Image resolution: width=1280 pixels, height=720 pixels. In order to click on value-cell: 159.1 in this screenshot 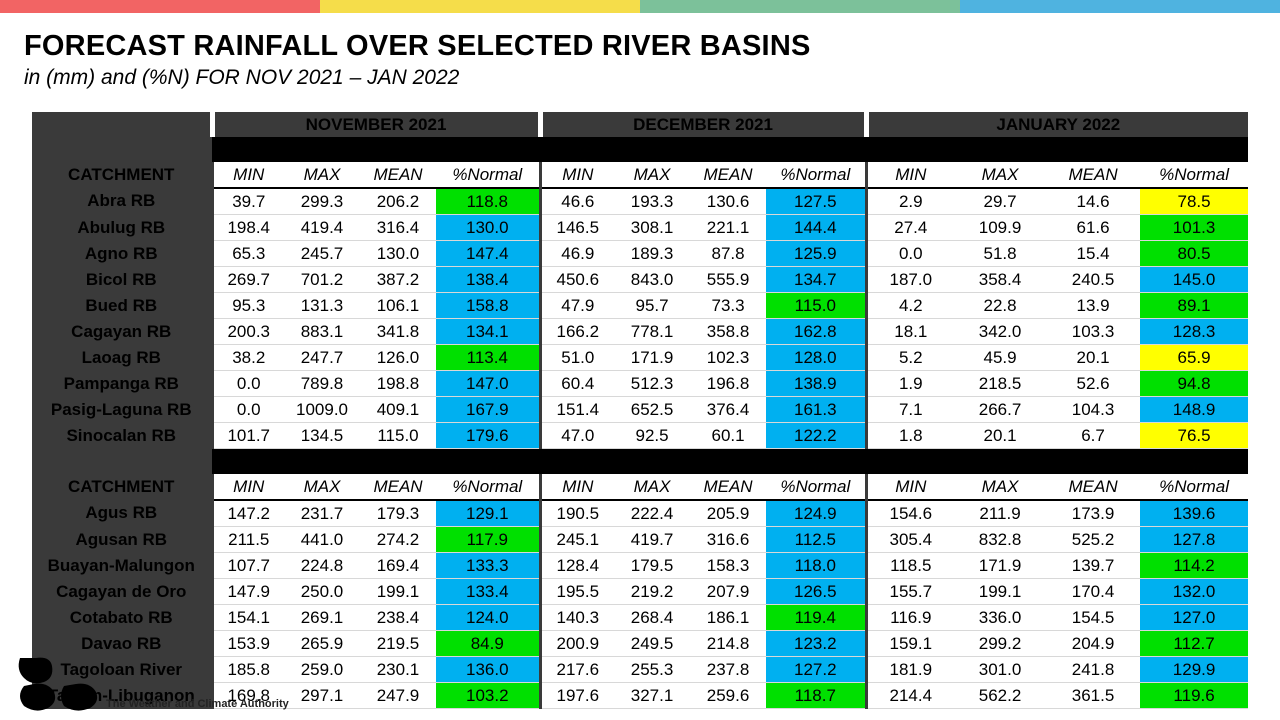, I will do `click(909, 643)`.